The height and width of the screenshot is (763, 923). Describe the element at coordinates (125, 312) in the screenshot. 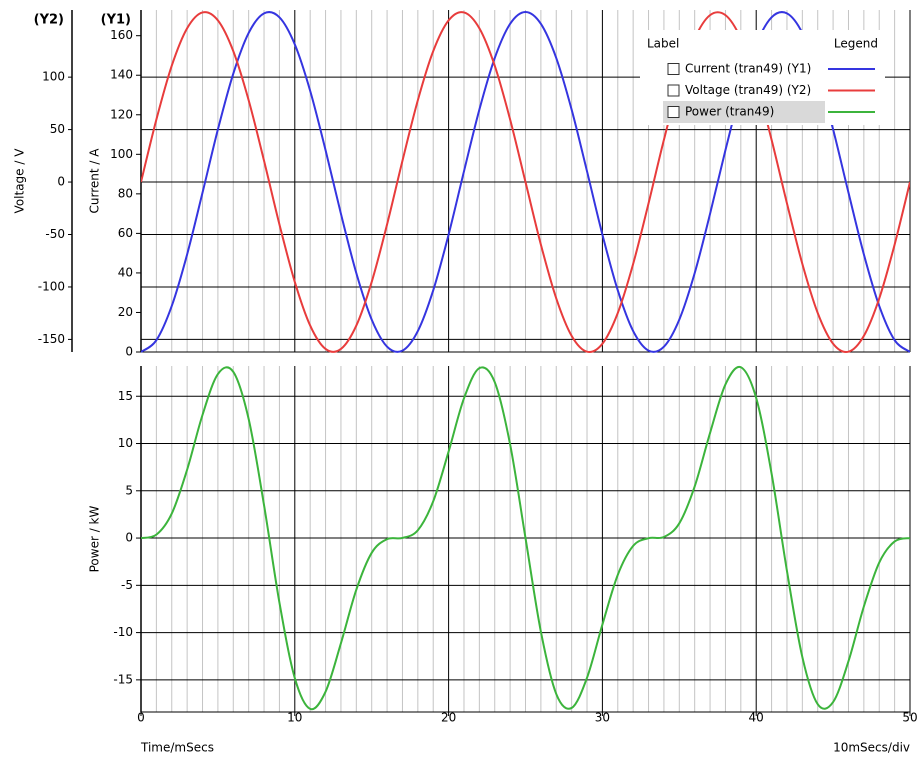

I see `y-tick-label: 20` at that location.